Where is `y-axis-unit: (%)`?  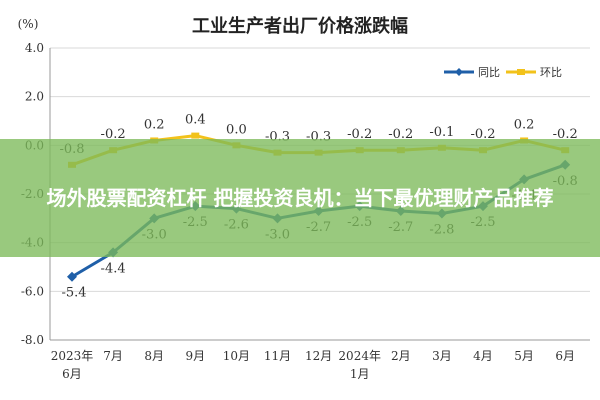 y-axis-unit: (%) is located at coordinates (28, 24).